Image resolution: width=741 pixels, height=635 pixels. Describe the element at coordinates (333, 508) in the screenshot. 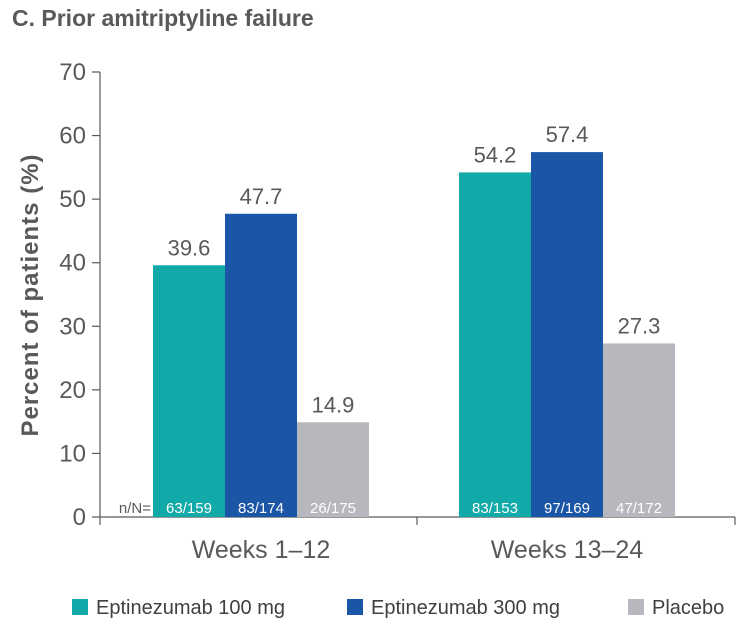

I see `bar-n-label: 26/175` at that location.